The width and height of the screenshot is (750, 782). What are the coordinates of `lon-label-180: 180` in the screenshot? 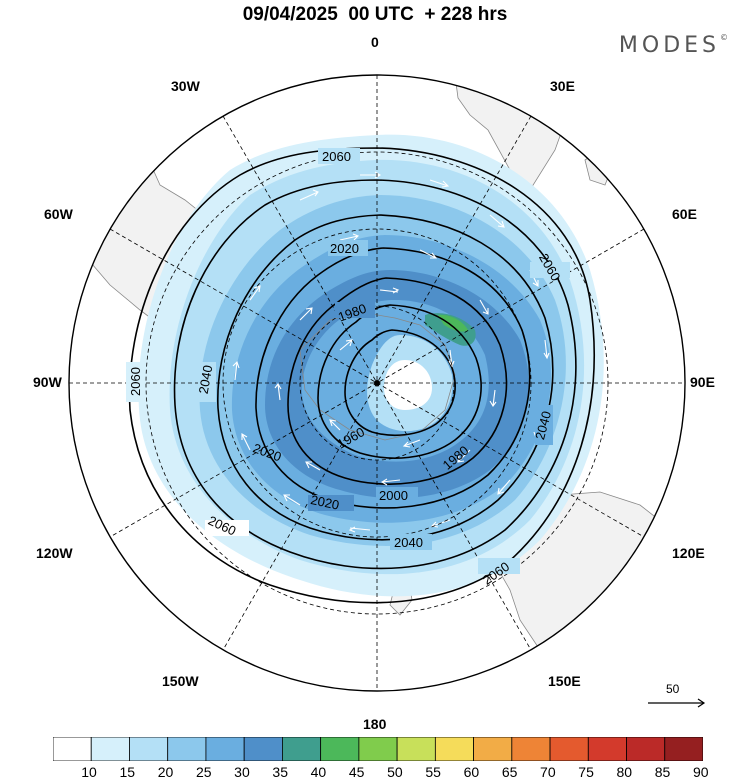 It's located at (375, 724).